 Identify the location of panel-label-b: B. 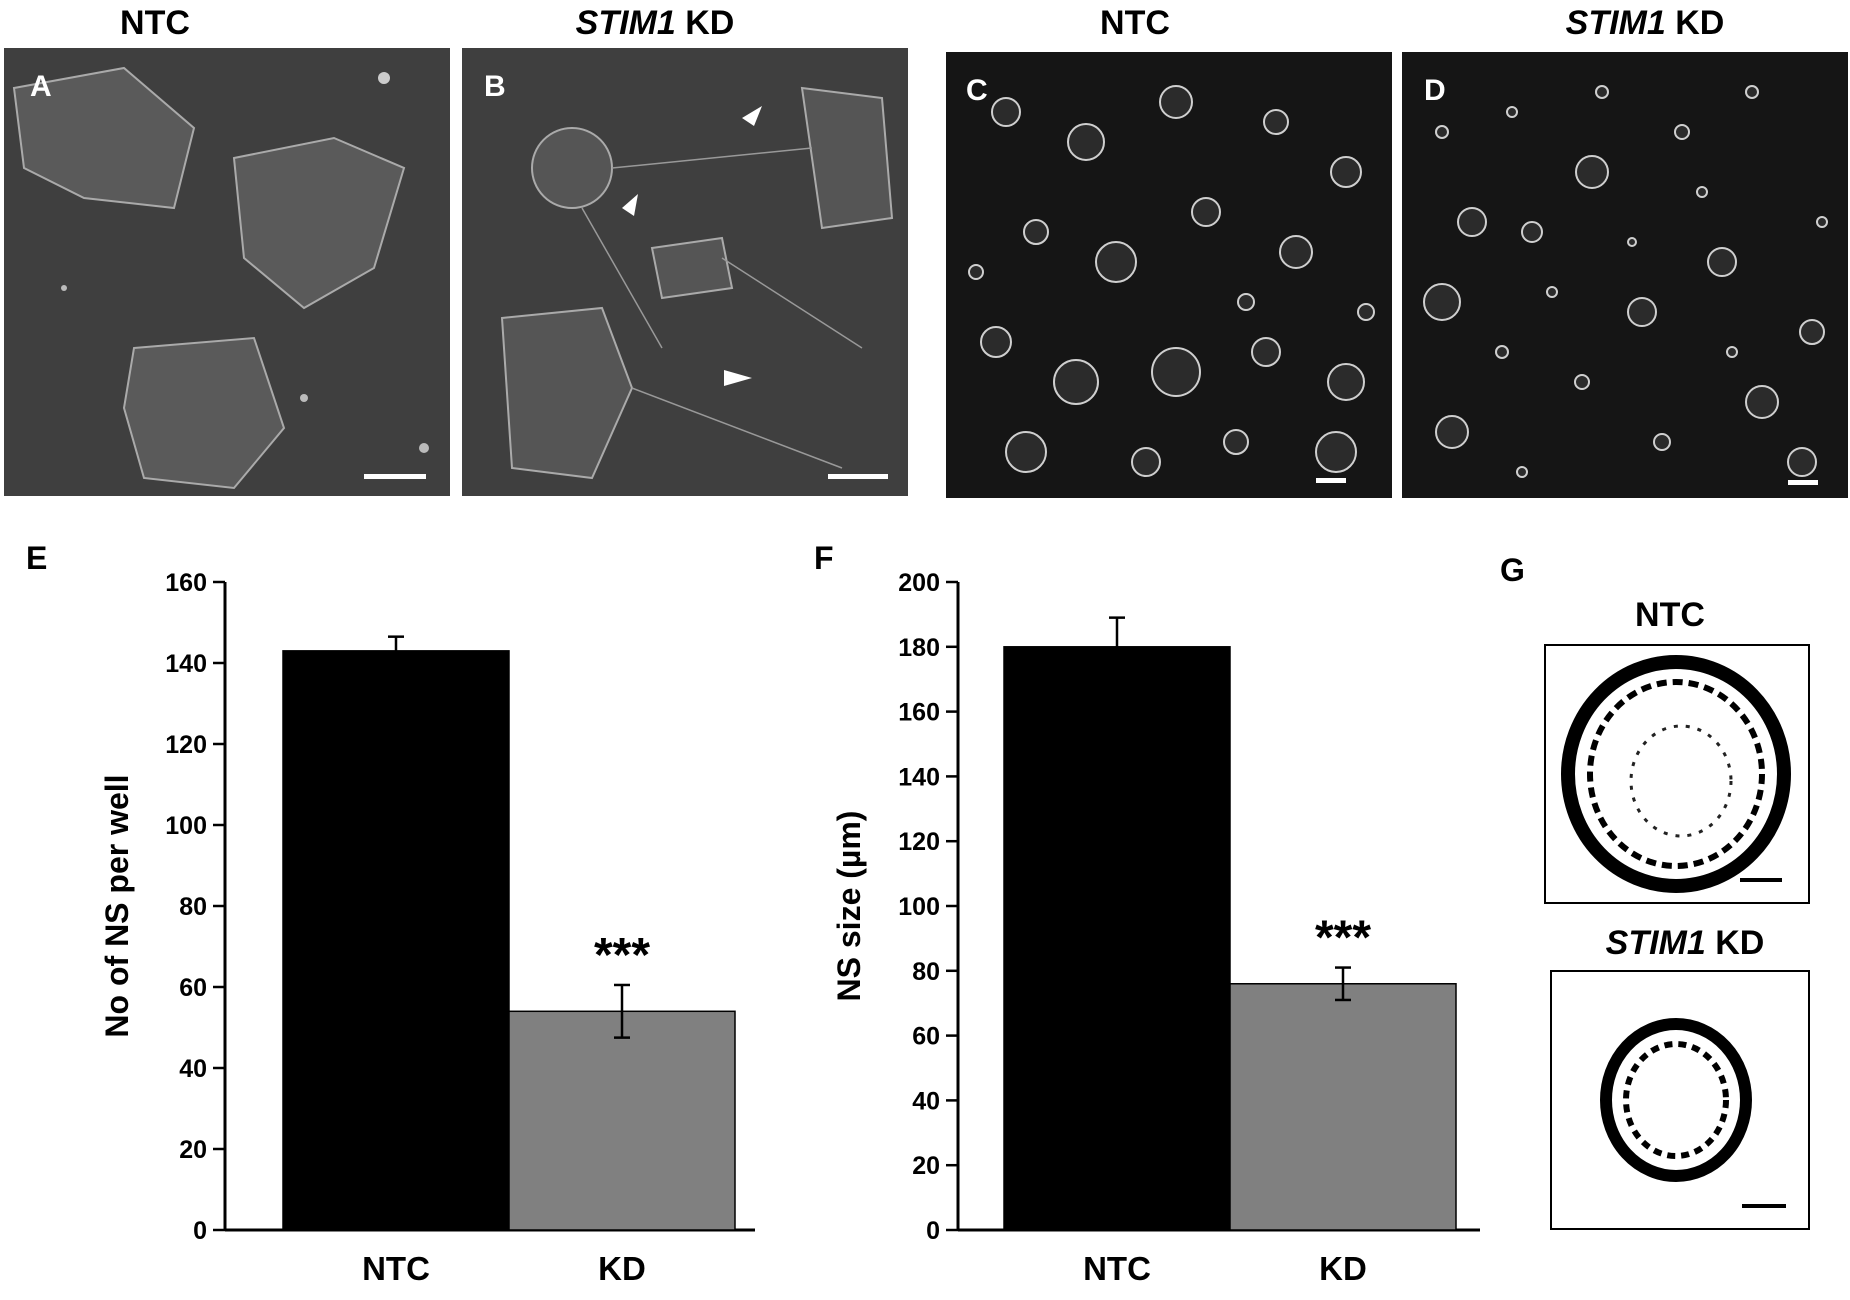
(495, 86).